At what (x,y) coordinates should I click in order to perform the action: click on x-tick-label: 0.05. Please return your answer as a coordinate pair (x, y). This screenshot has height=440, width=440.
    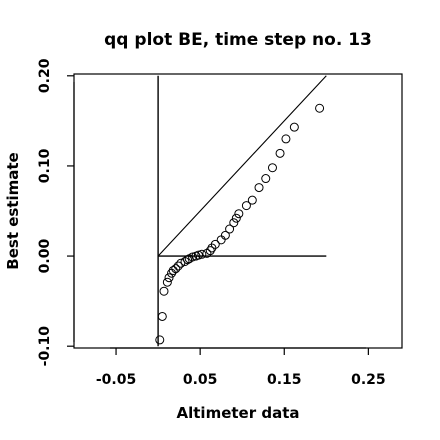
    Looking at the image, I should click on (200, 380).